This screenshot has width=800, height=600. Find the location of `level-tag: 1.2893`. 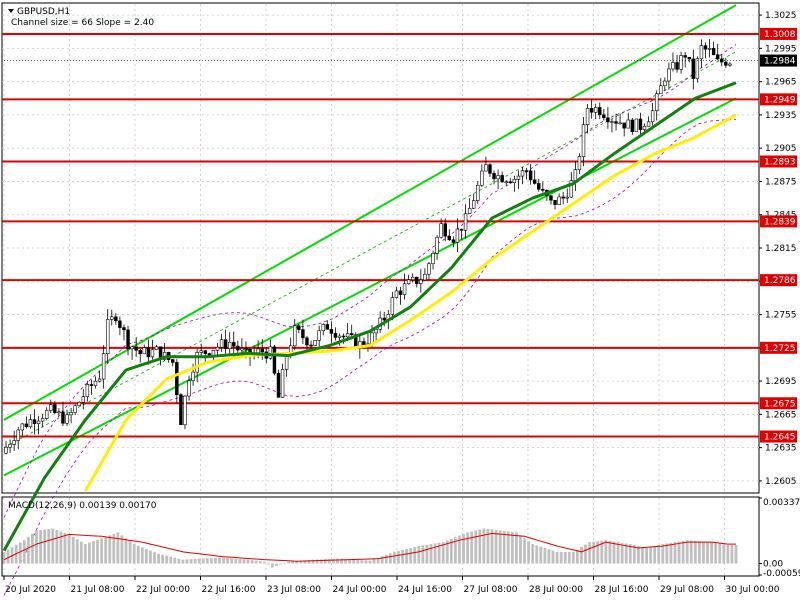

level-tag: 1.2893 is located at coordinates (778, 161).